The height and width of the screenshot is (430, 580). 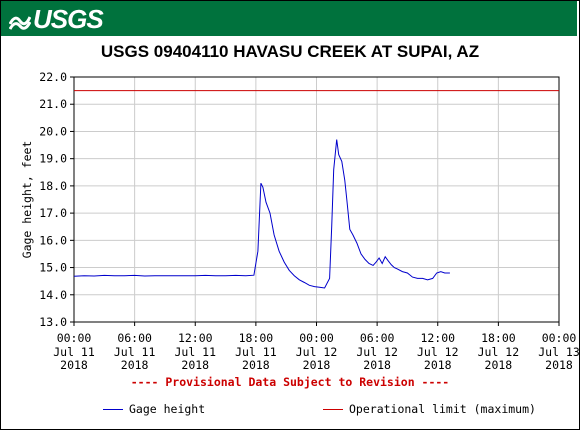 I want to click on legend-swatch-gage-height, so click(x=113, y=409).